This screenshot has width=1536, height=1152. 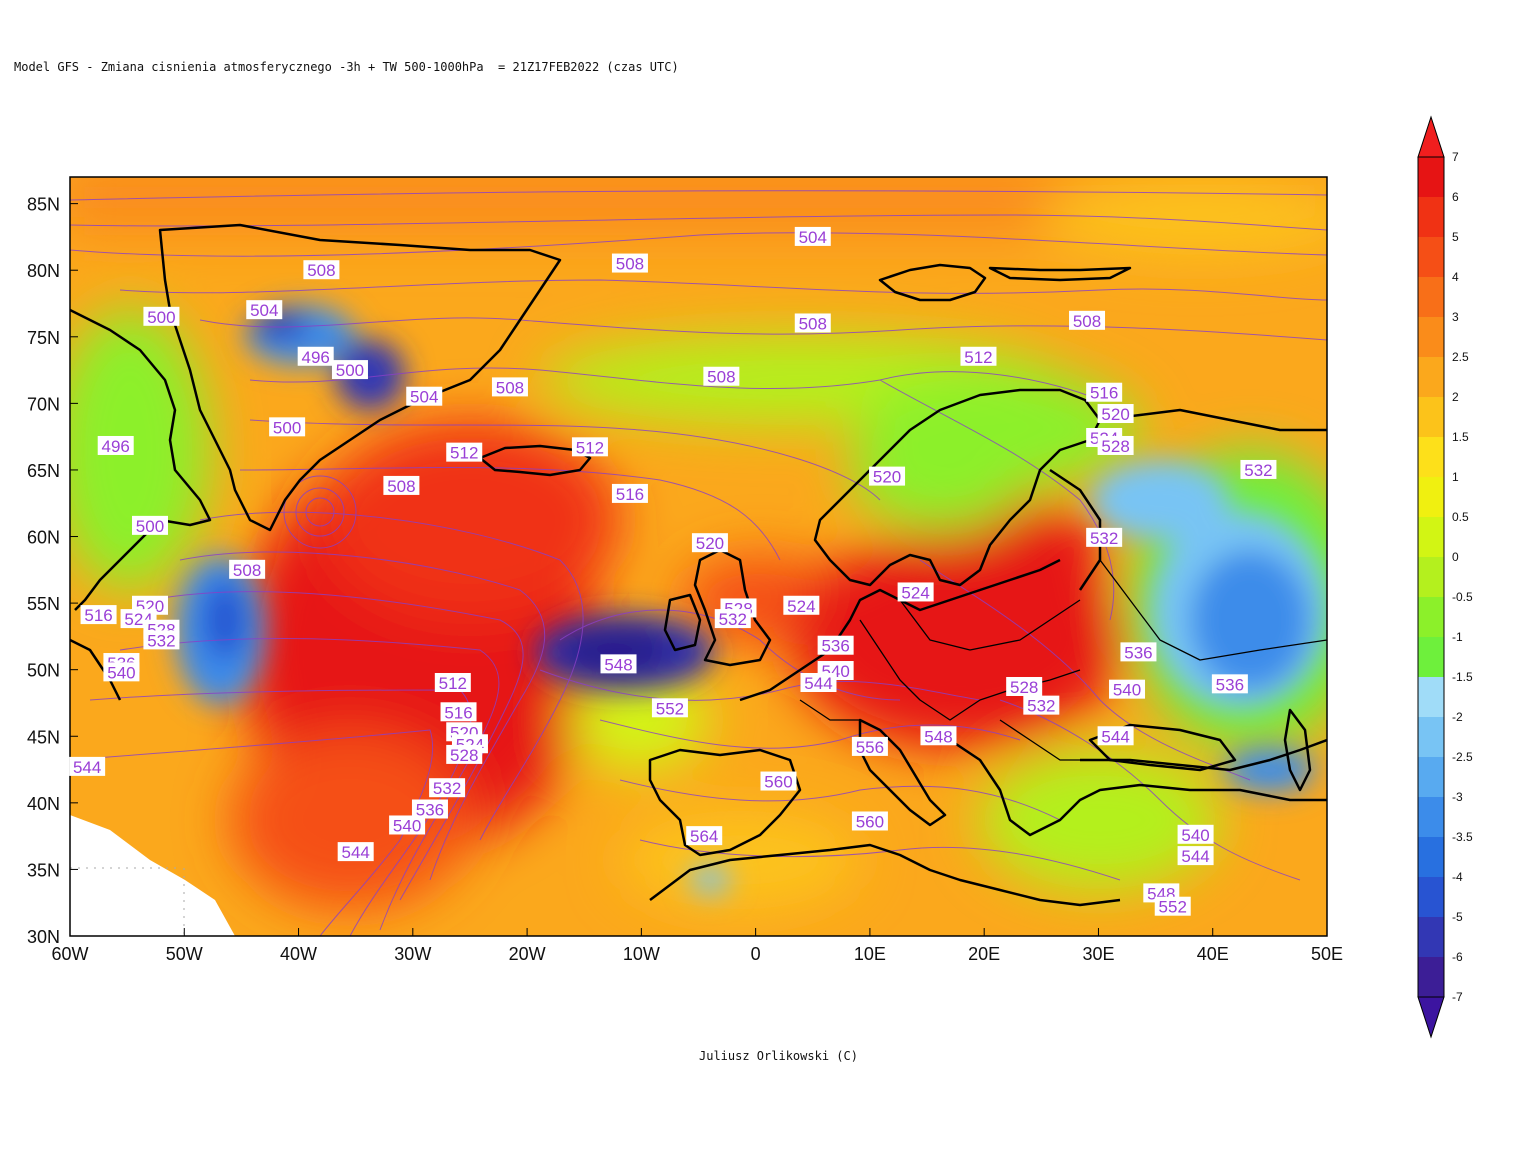 I want to click on contour-label: 560, so click(x=869, y=821).